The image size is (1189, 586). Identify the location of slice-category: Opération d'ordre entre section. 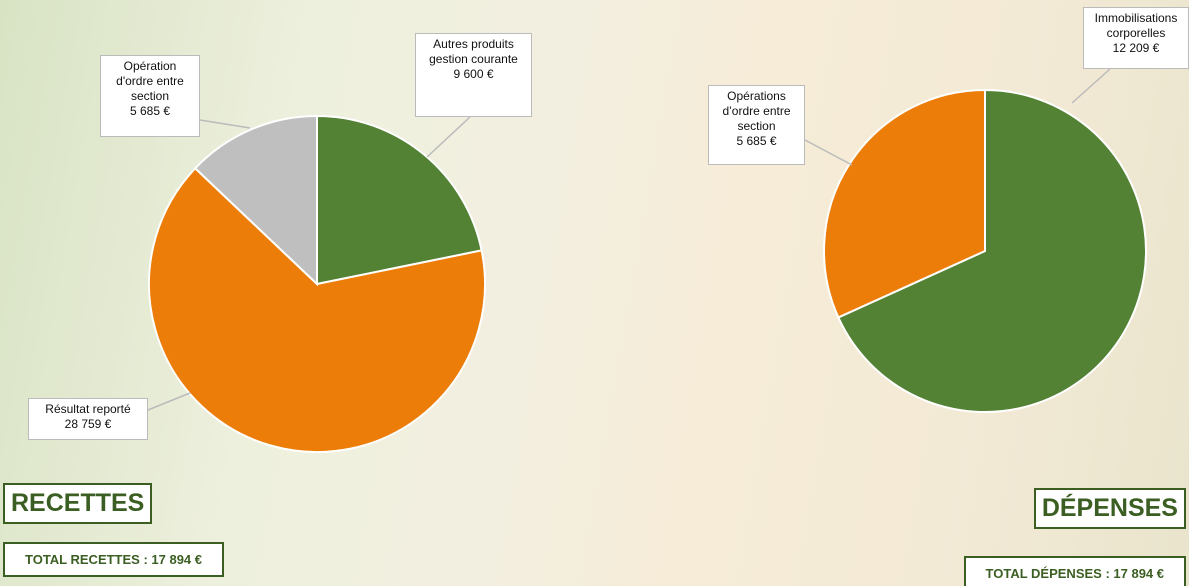
(150, 81).